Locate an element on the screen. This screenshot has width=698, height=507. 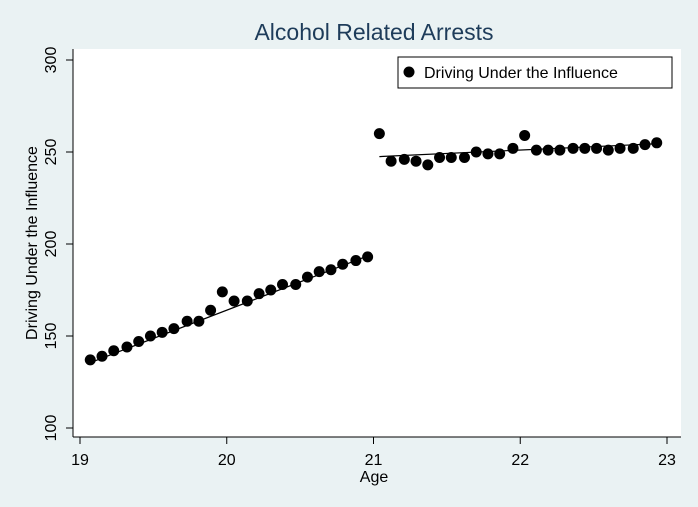
legend-box is located at coordinates (535, 72).